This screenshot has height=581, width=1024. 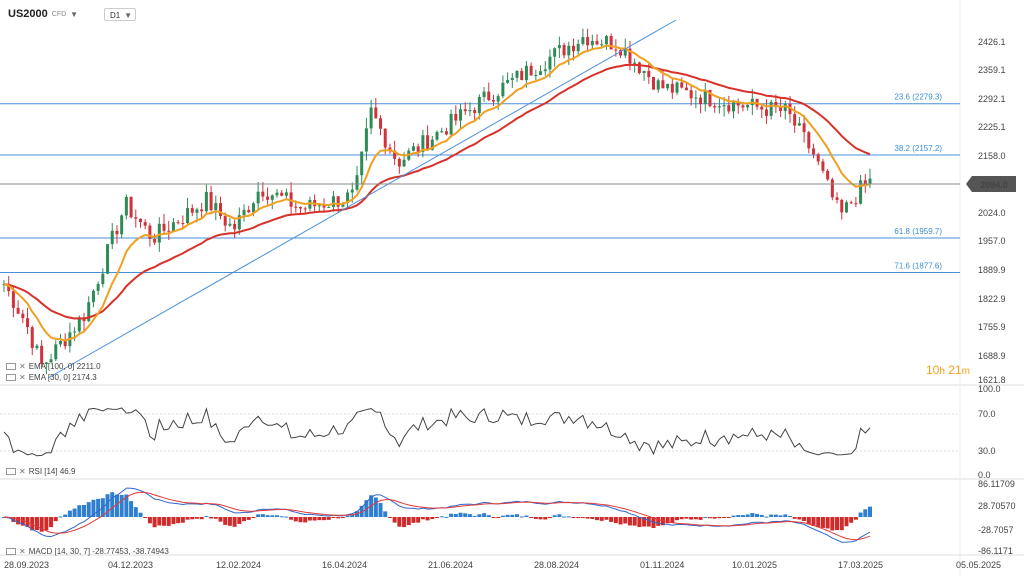 What do you see at coordinates (28, 14) in the screenshot?
I see `symbol-name: US2000` at bounding box center [28, 14].